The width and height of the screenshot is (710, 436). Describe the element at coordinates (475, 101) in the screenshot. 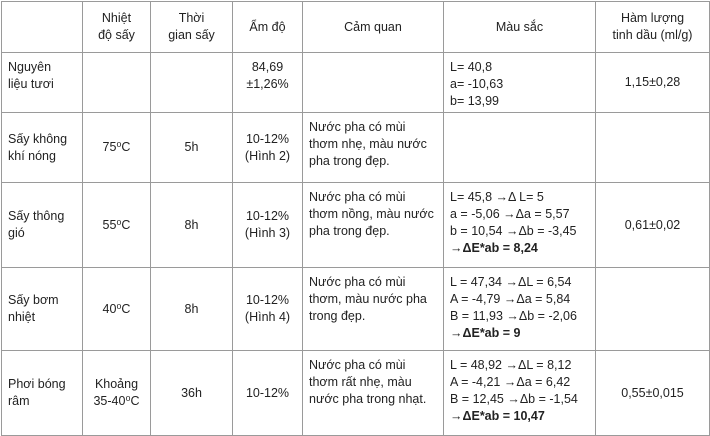

I see `cell-line: b= 13,99` at that location.